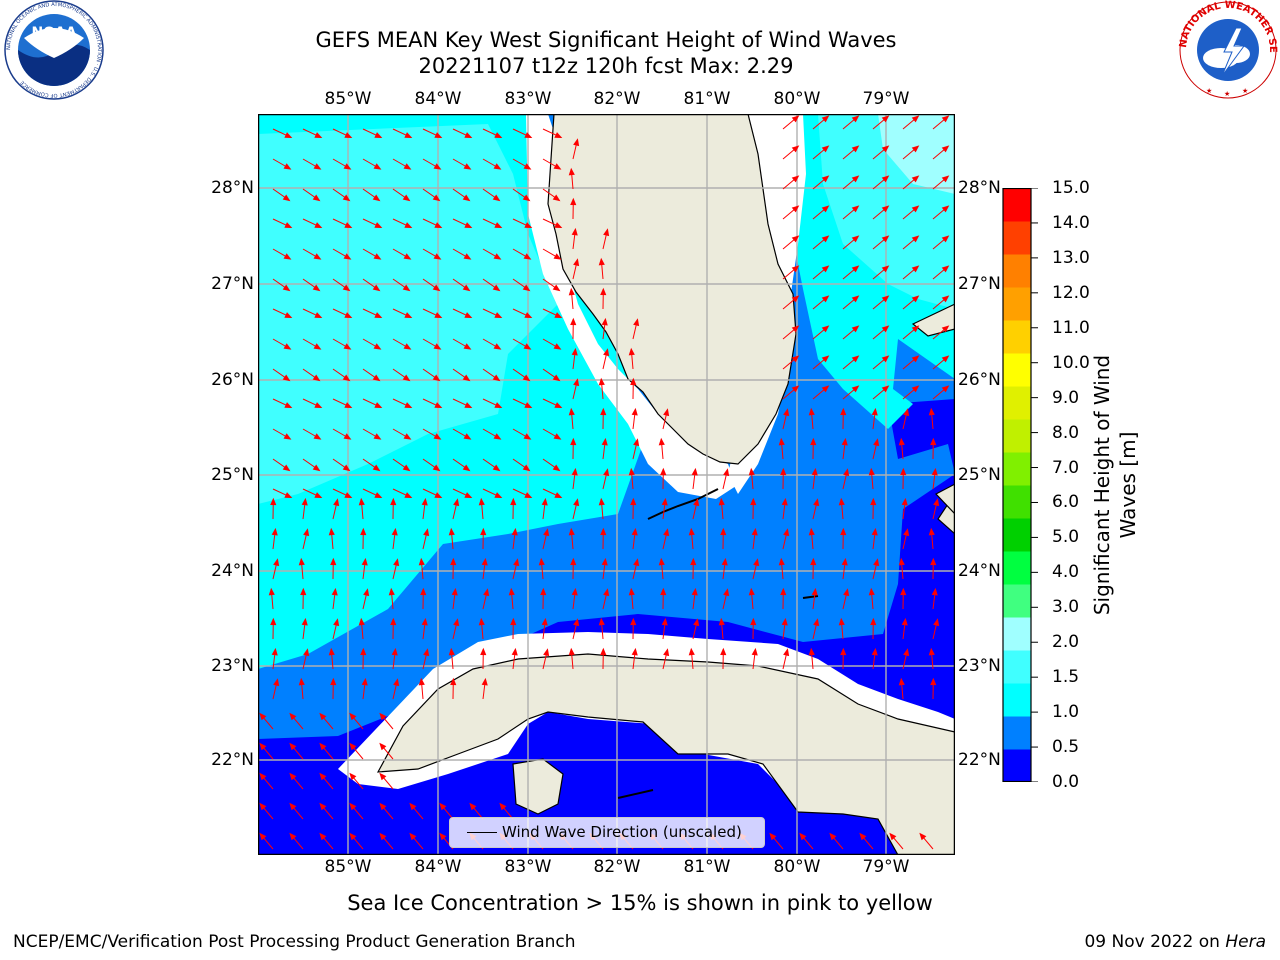 The image size is (1280, 960). What do you see at coordinates (348, 867) in the screenshot?
I see `lon-tick-bottom: 85°W` at bounding box center [348, 867].